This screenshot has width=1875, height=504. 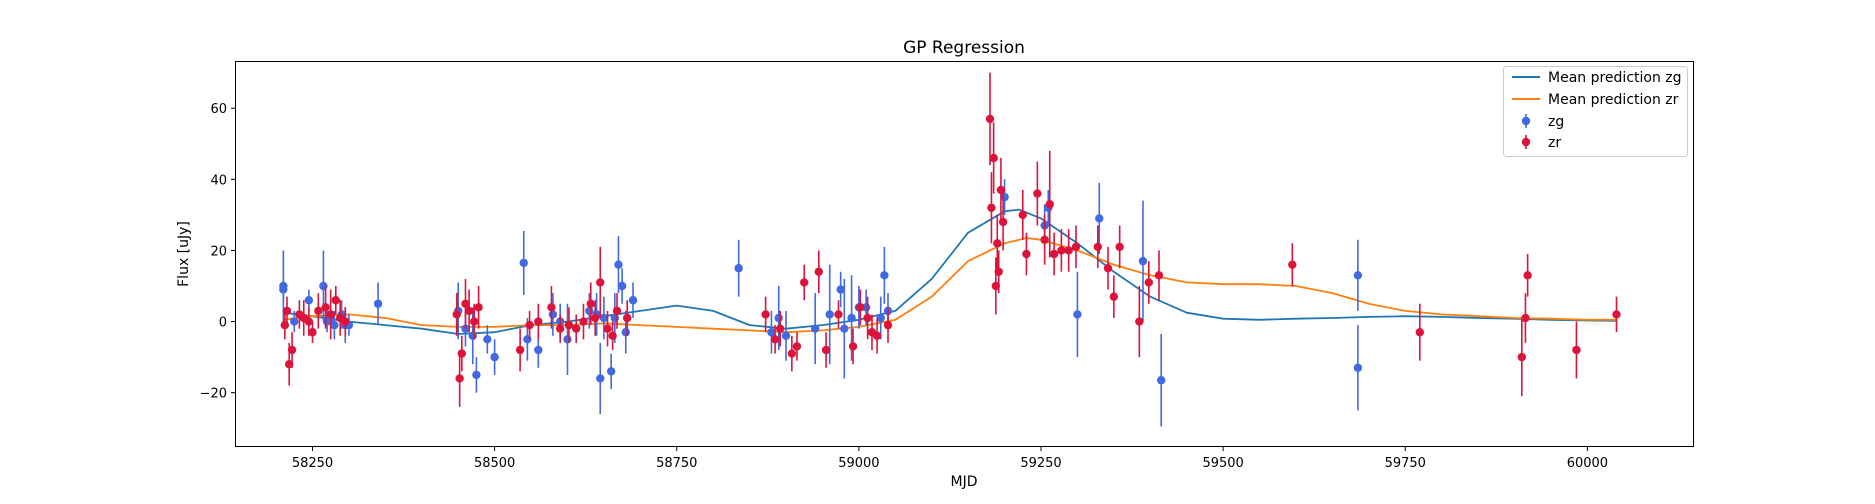 I want to click on x-tick-label: 59250, so click(x=1040, y=463).